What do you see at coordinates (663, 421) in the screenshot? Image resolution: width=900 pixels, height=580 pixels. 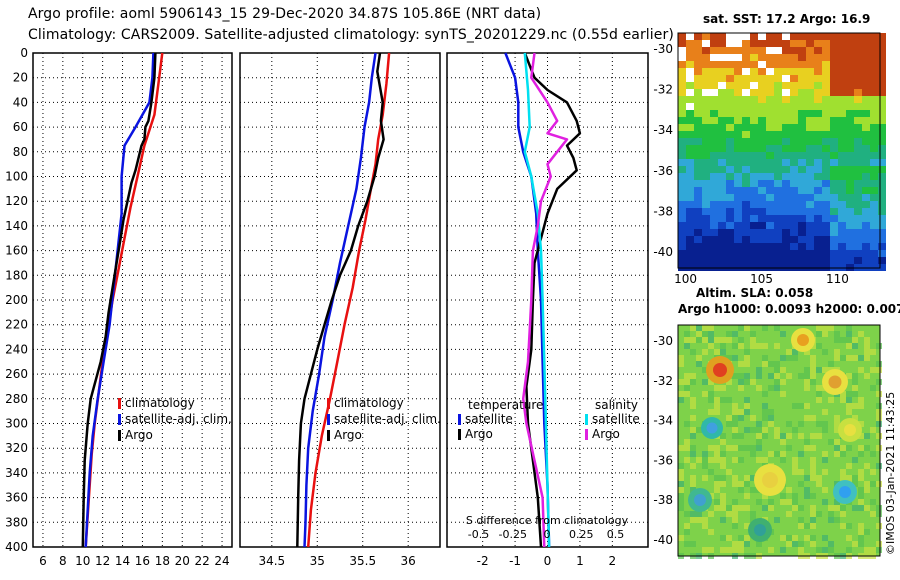 I see `sla-y-tick-label: -34` at bounding box center [663, 421].